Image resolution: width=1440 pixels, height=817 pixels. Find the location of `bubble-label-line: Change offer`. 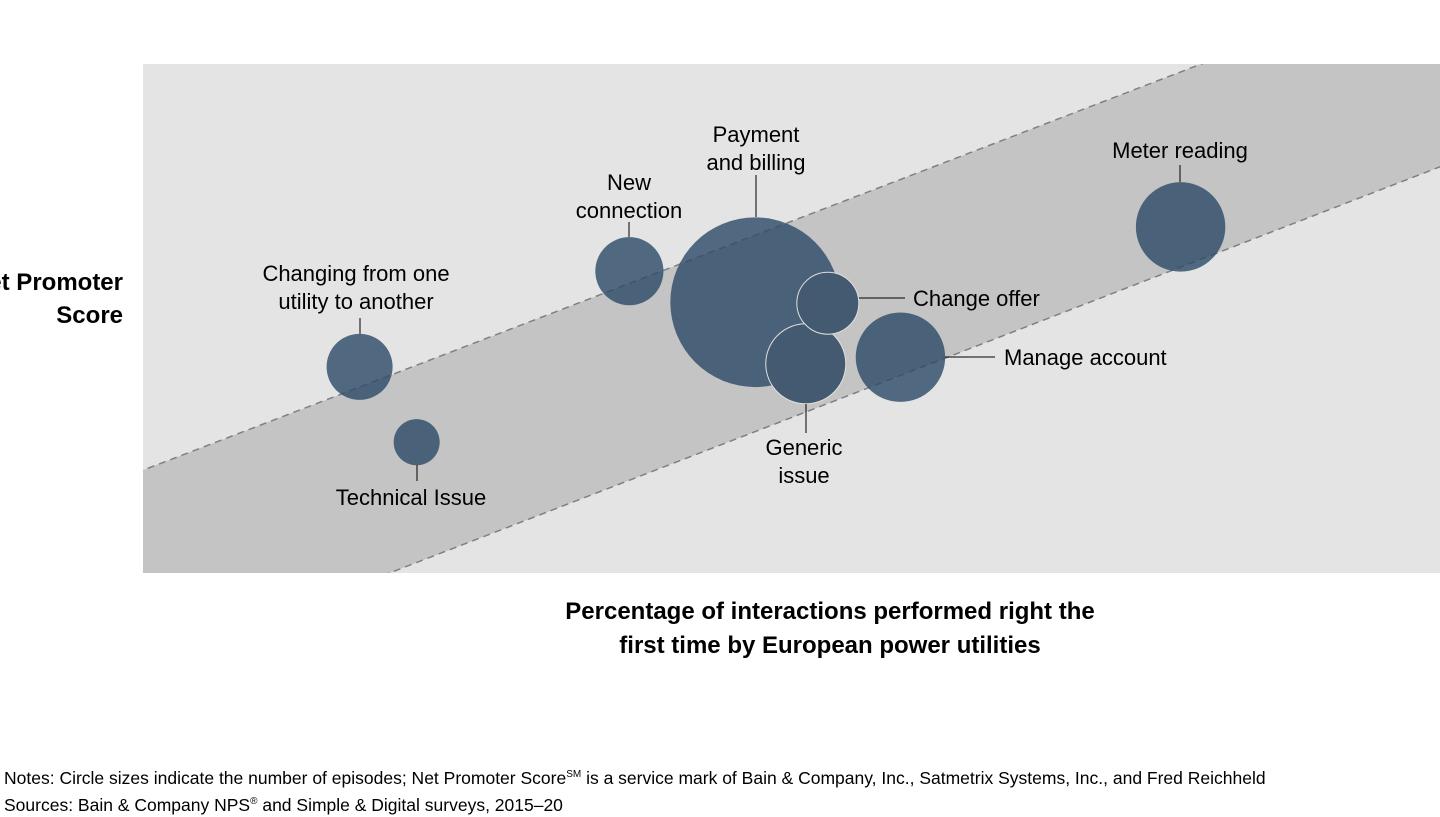

bubble-label-line: Change offer is located at coordinates (976, 298).